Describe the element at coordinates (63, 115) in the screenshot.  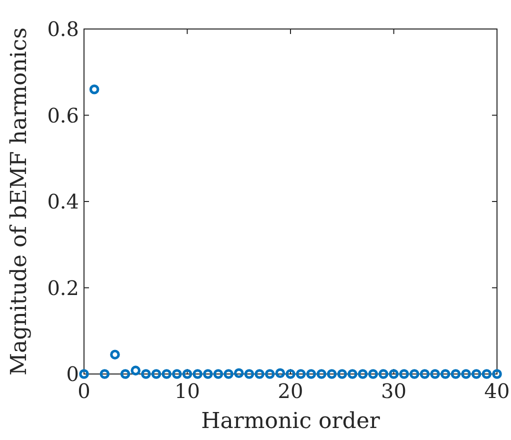
I see `y-tick-label: 0.6` at that location.